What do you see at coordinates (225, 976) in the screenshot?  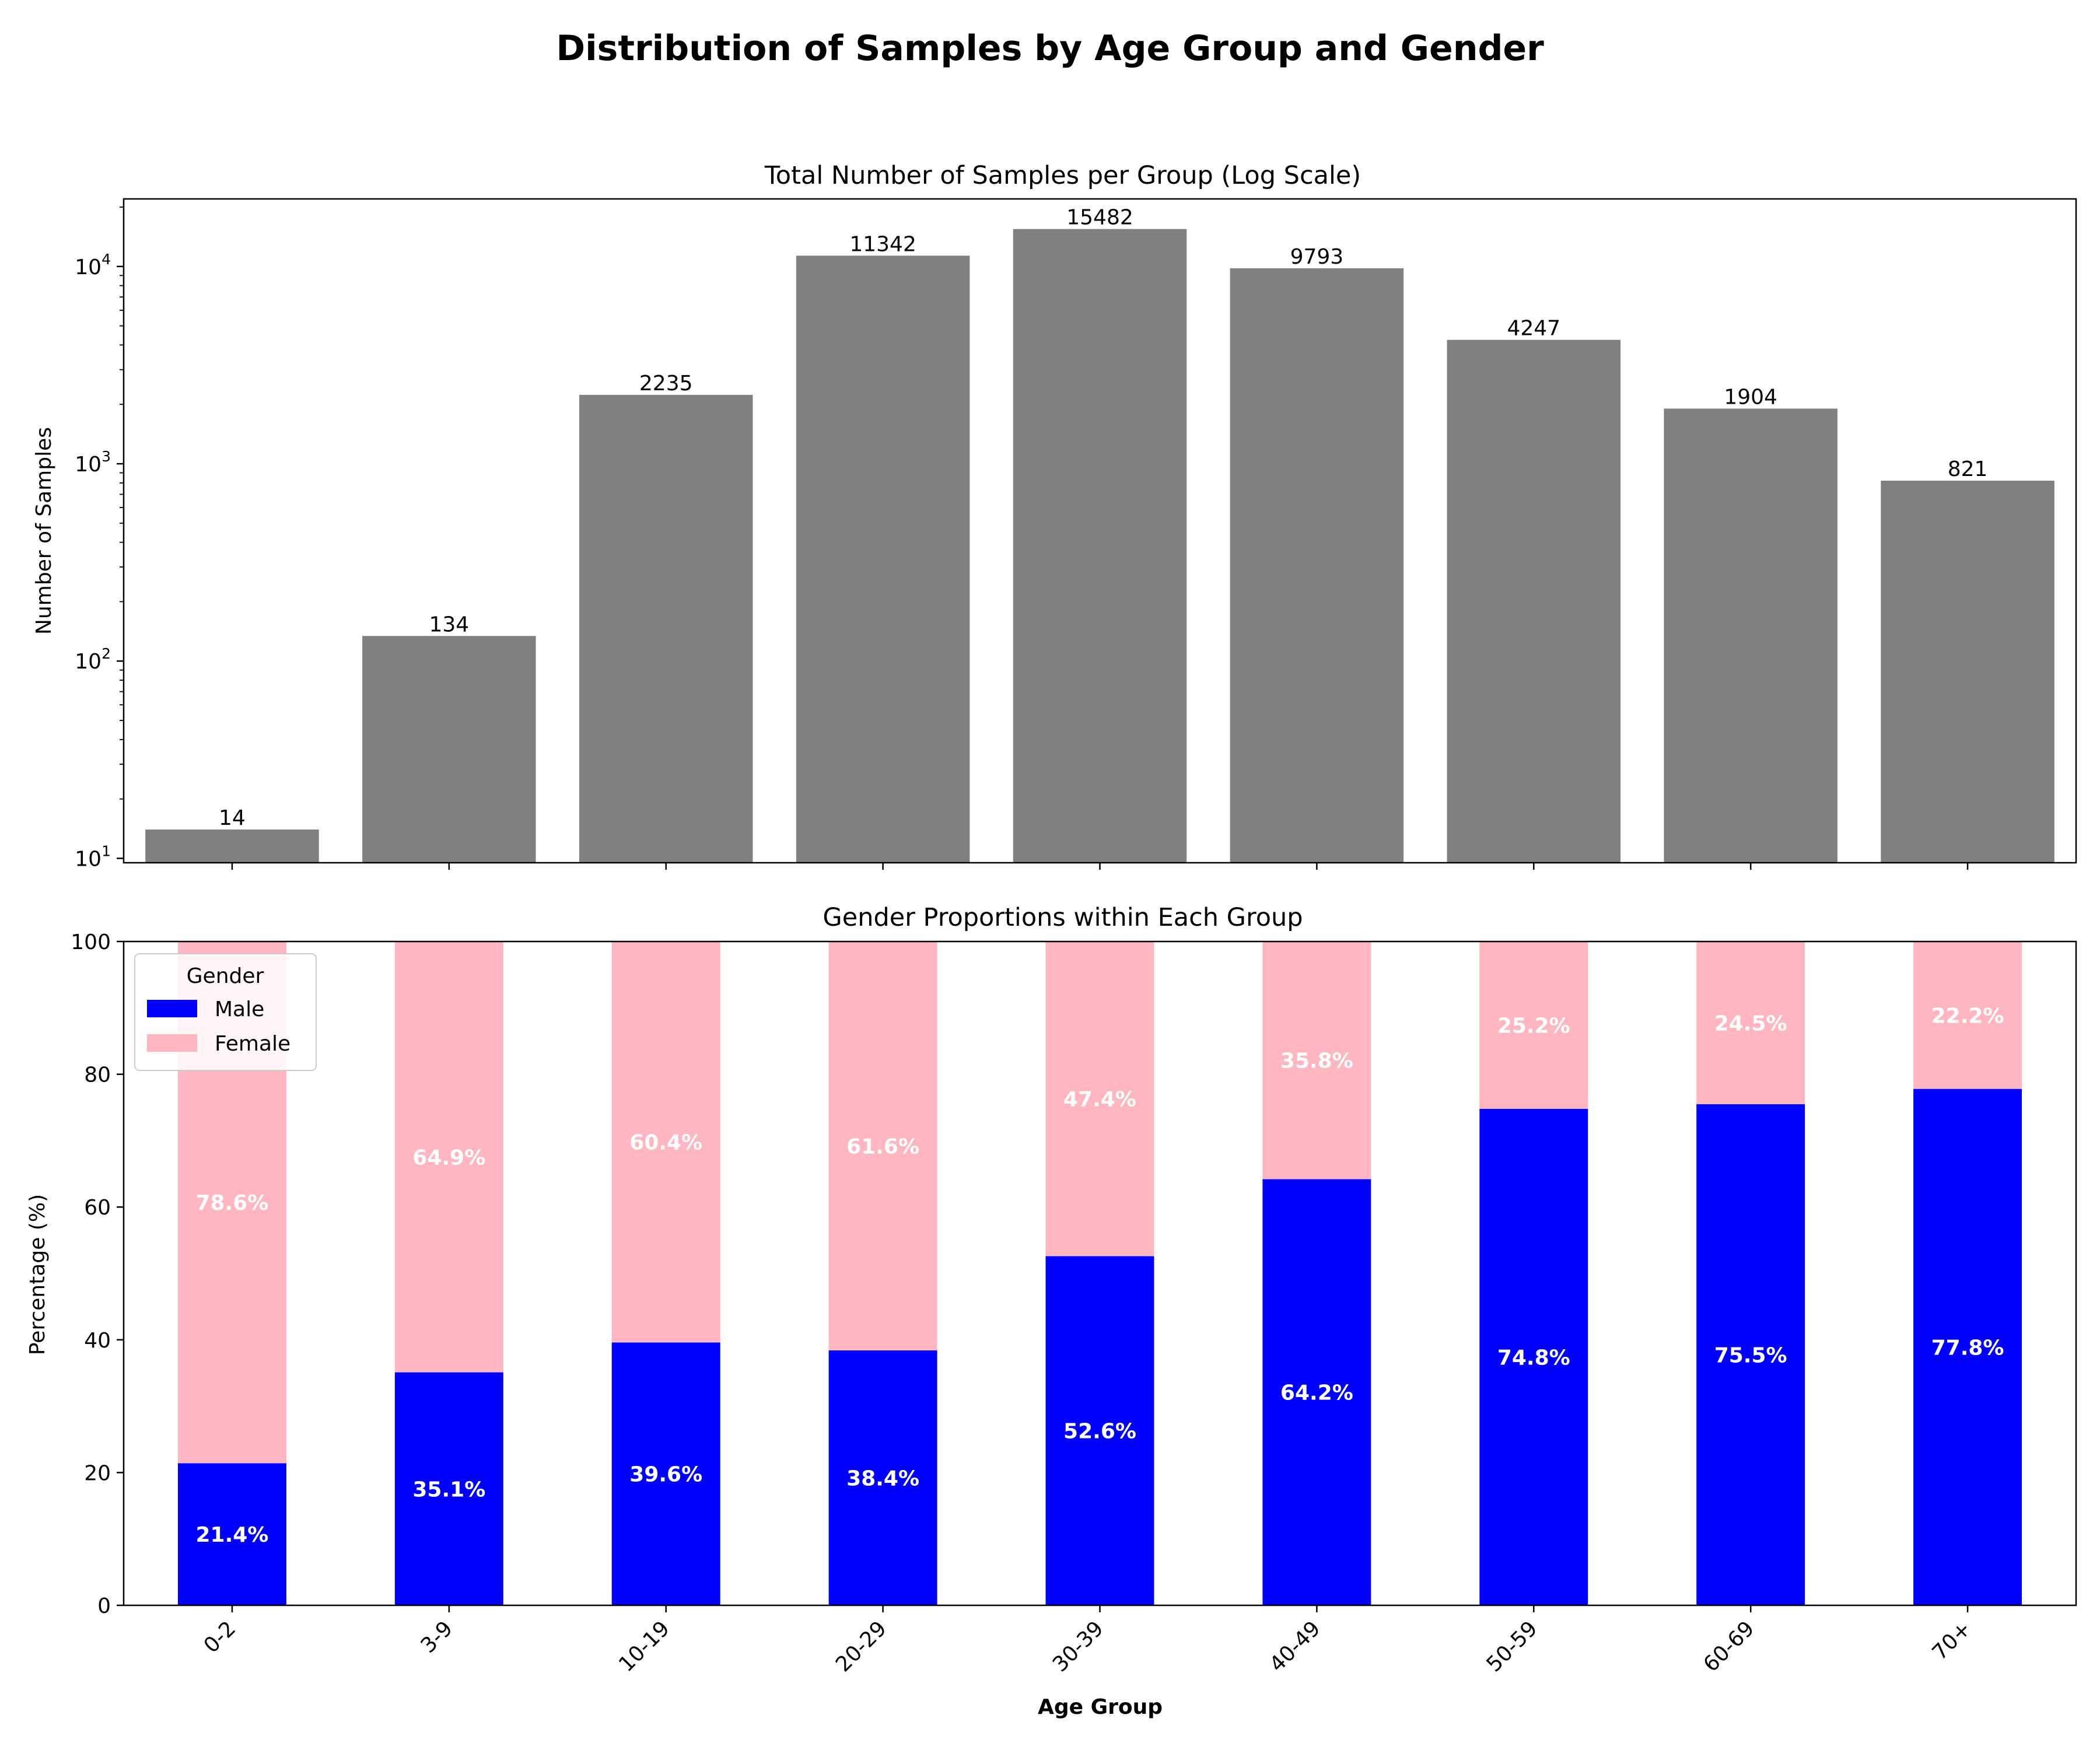 I see `legend-title: Gender` at bounding box center [225, 976].